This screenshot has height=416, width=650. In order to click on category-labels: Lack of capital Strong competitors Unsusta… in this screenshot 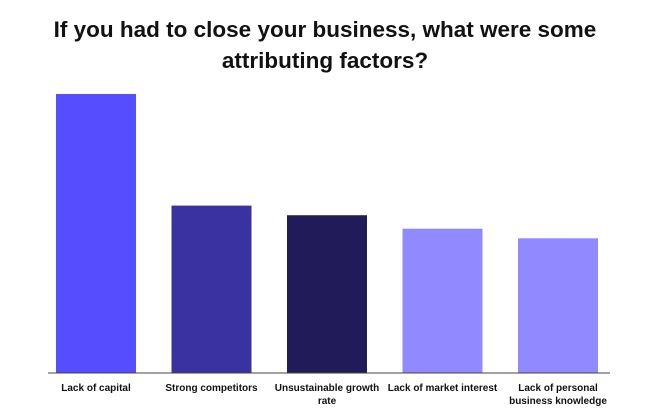, I will do `click(334, 395)`.